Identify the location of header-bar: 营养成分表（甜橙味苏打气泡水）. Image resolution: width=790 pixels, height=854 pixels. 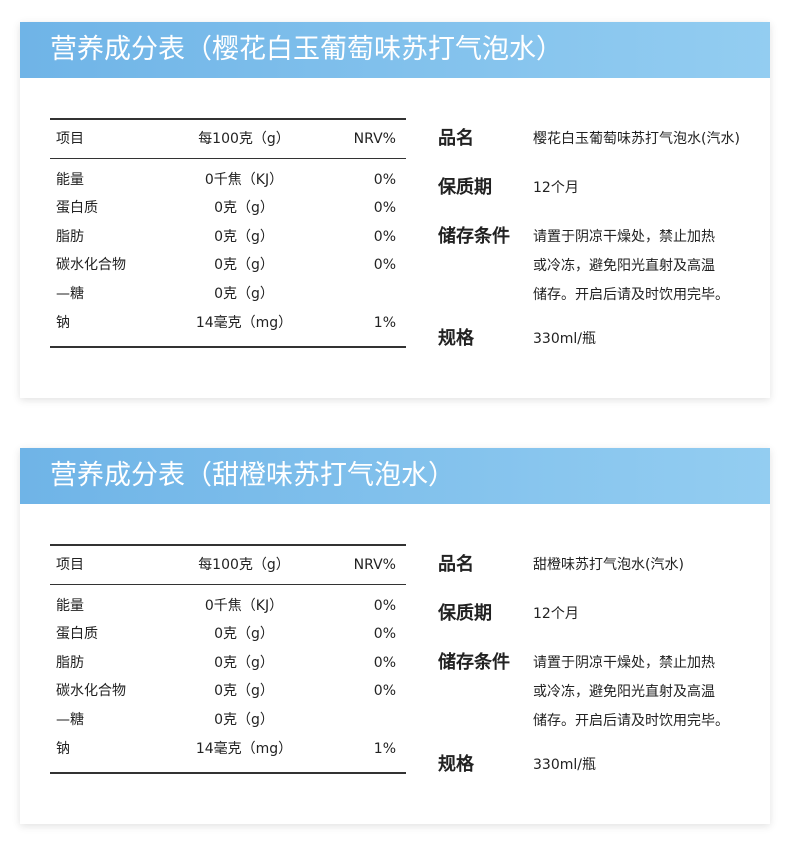
(395, 476).